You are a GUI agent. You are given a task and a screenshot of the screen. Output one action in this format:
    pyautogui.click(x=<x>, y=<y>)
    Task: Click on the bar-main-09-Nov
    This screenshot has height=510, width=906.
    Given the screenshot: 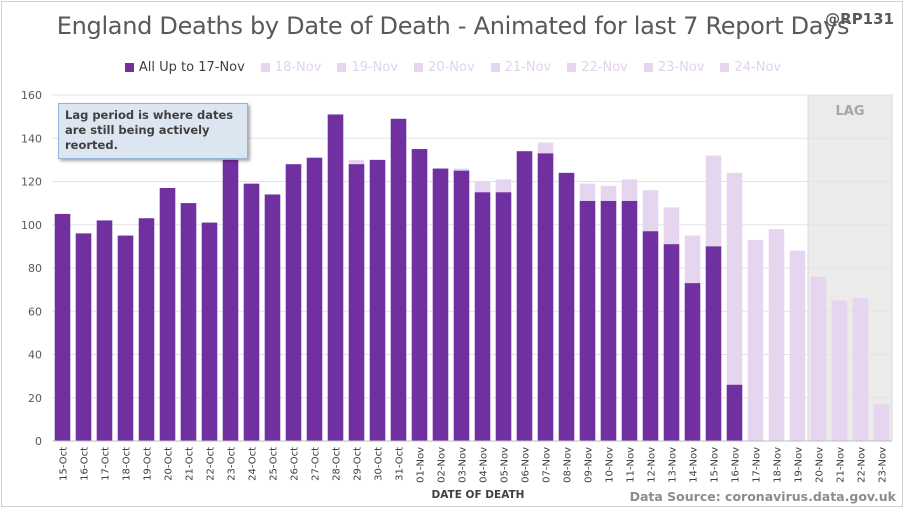 What is the action you would take?
    pyautogui.click(x=587, y=320)
    